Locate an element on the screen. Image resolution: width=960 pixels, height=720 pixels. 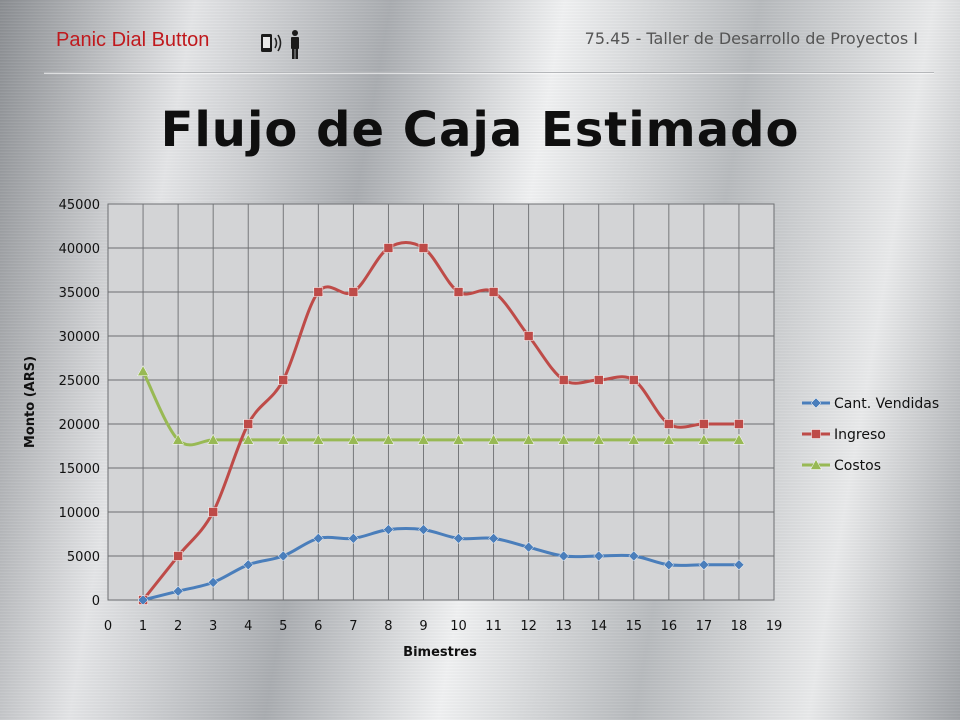
y-tick-label: 25000 is located at coordinates (79, 381).